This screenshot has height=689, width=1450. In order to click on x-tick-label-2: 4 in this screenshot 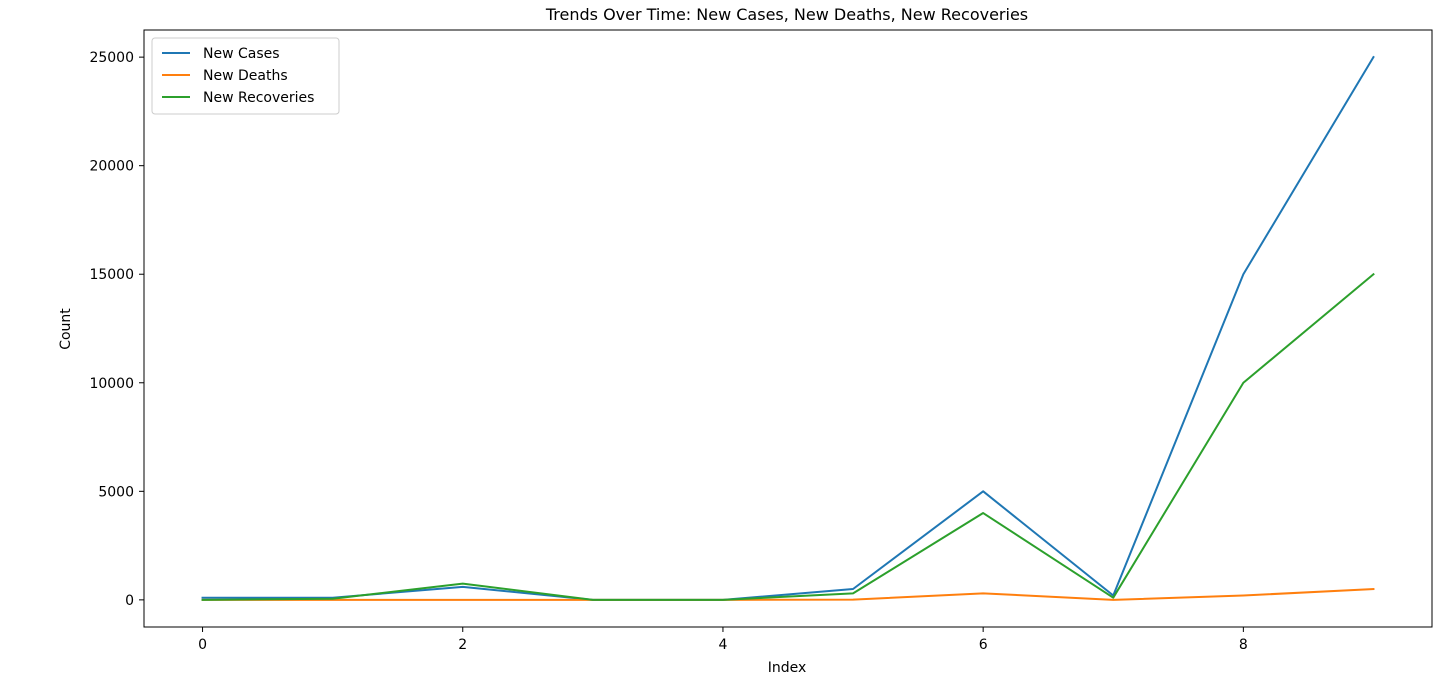, I will do `click(722, 645)`.